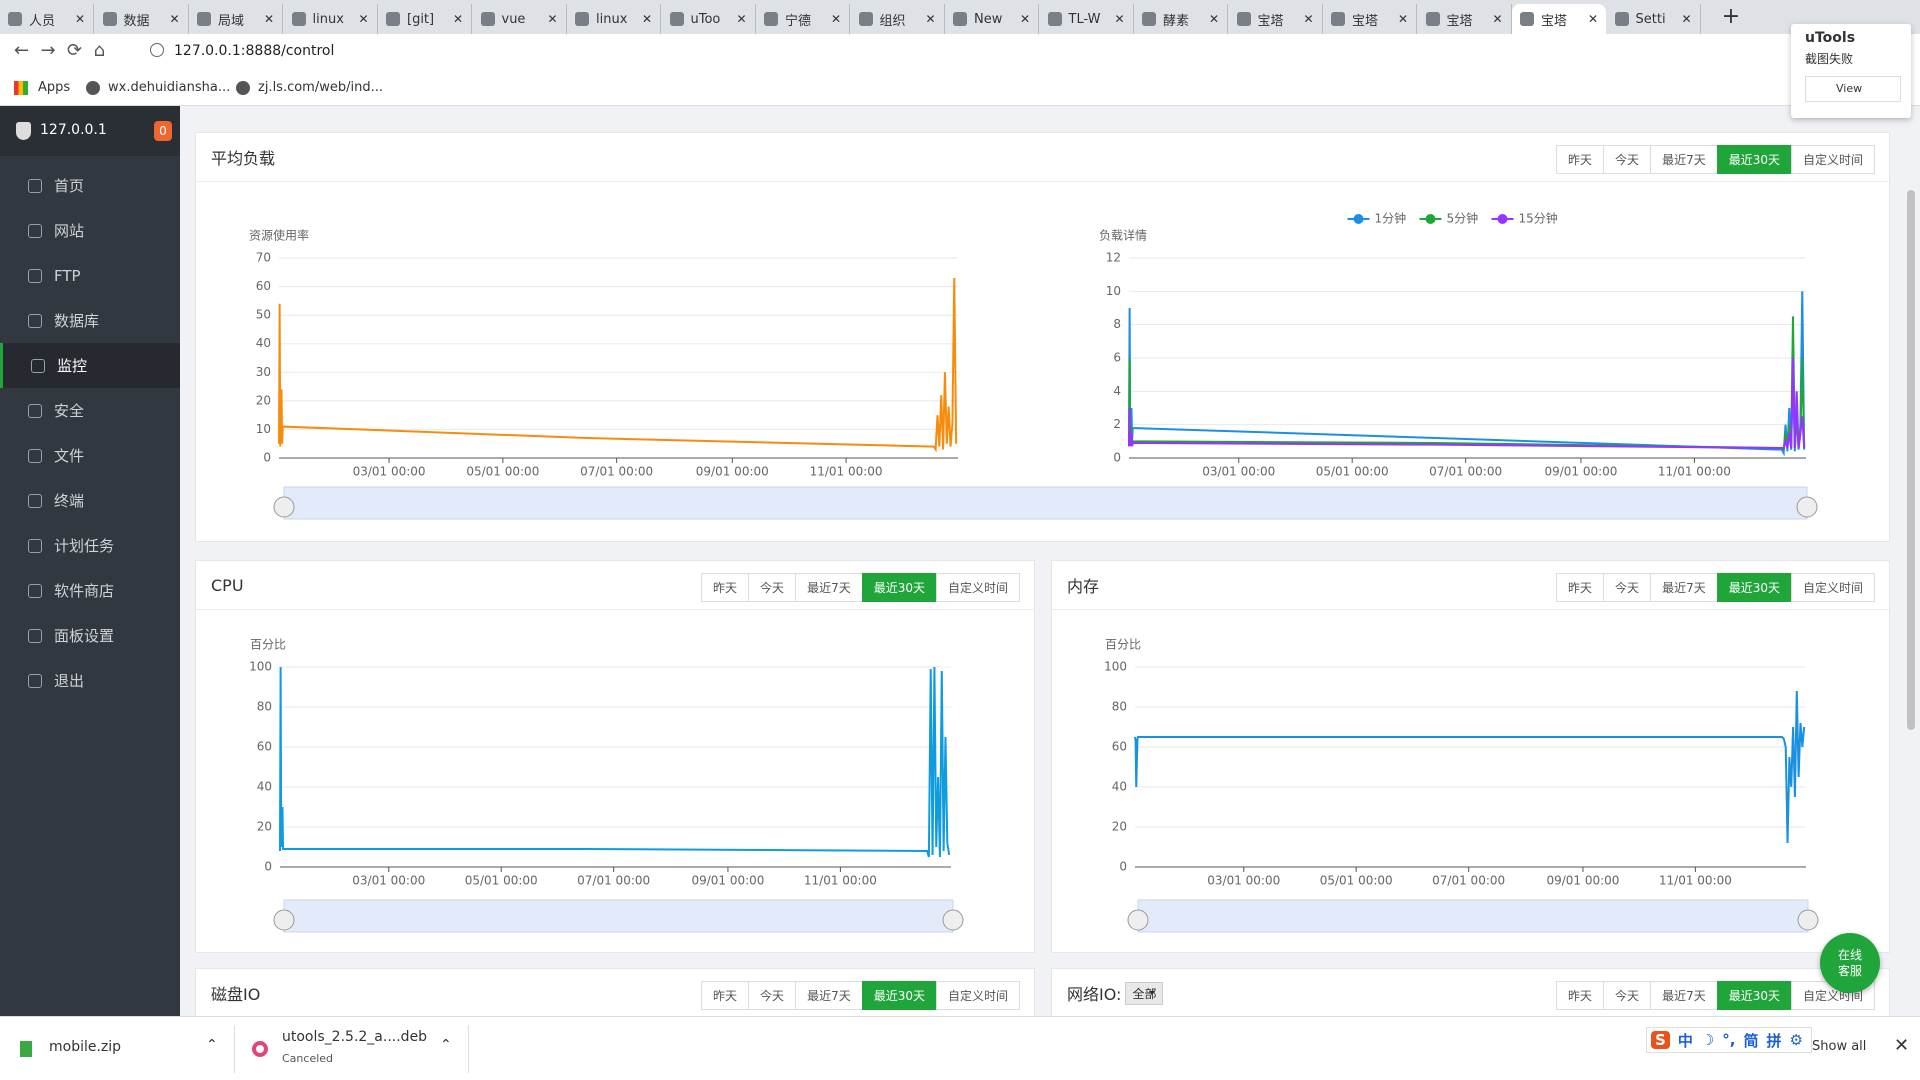 Image resolution: width=1920 pixels, height=1080 pixels. I want to click on sidebar-header: 127.0.0.1 0, so click(90, 131).